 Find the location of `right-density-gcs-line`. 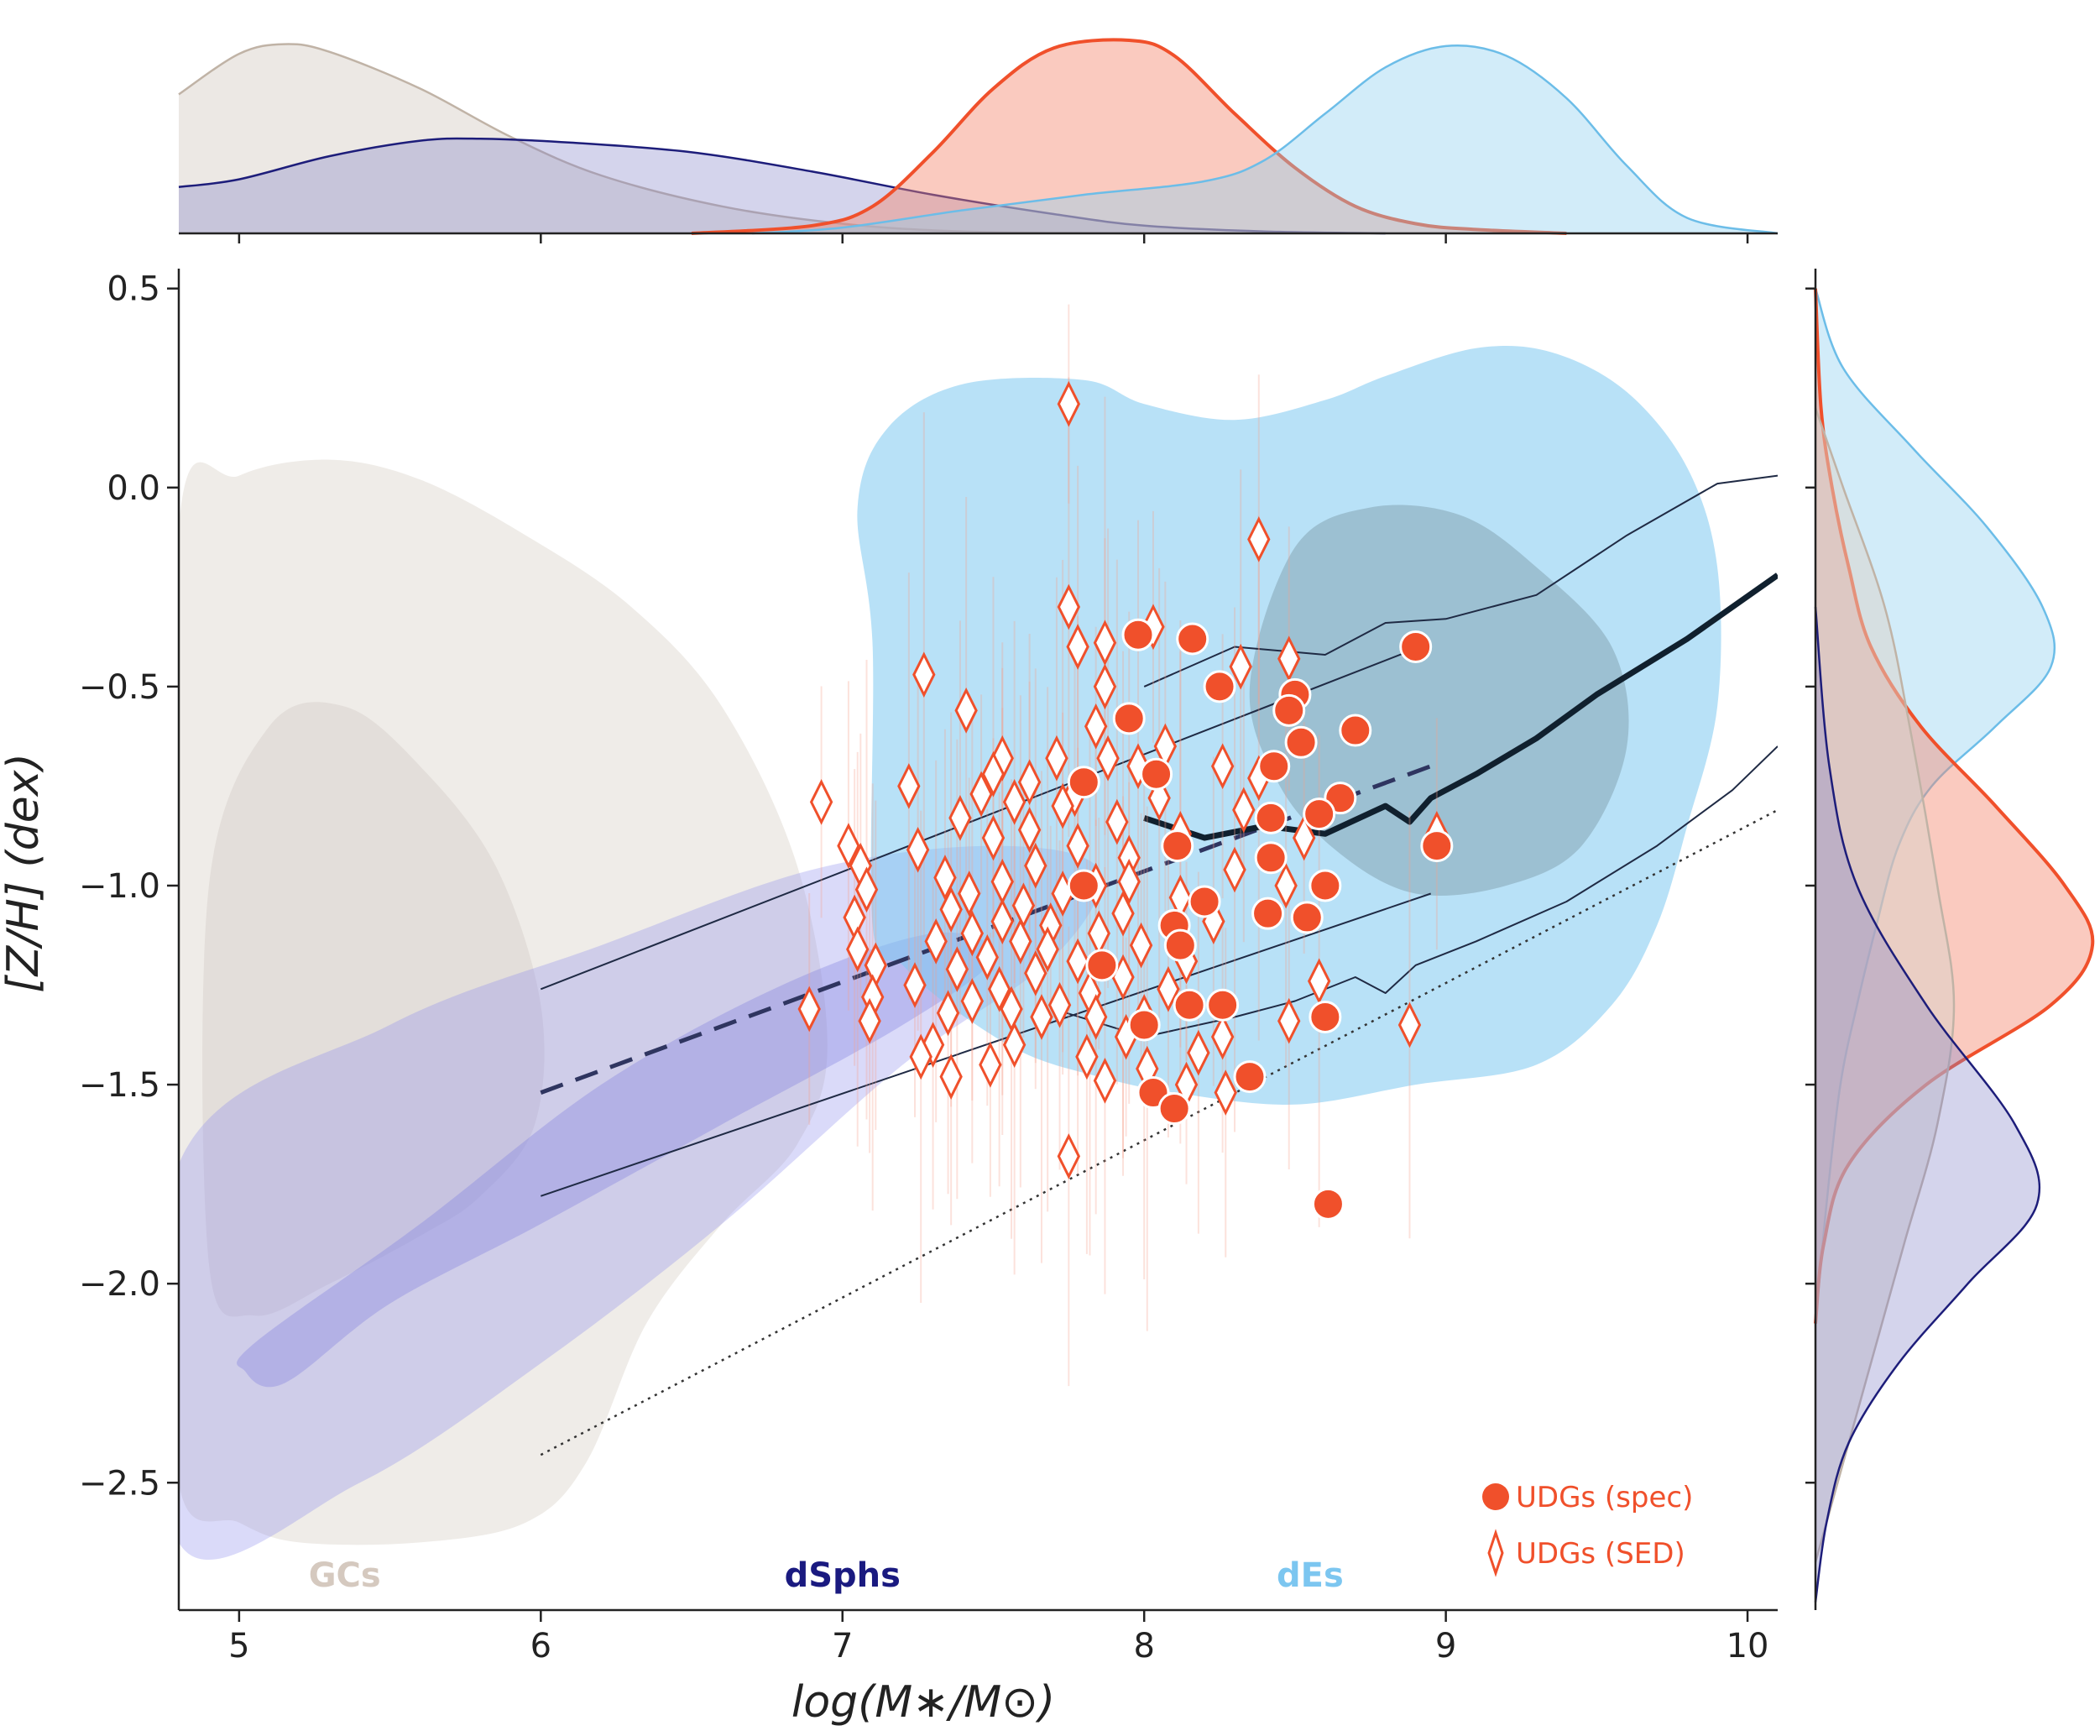

right-density-gcs-line is located at coordinates (1885, 985).